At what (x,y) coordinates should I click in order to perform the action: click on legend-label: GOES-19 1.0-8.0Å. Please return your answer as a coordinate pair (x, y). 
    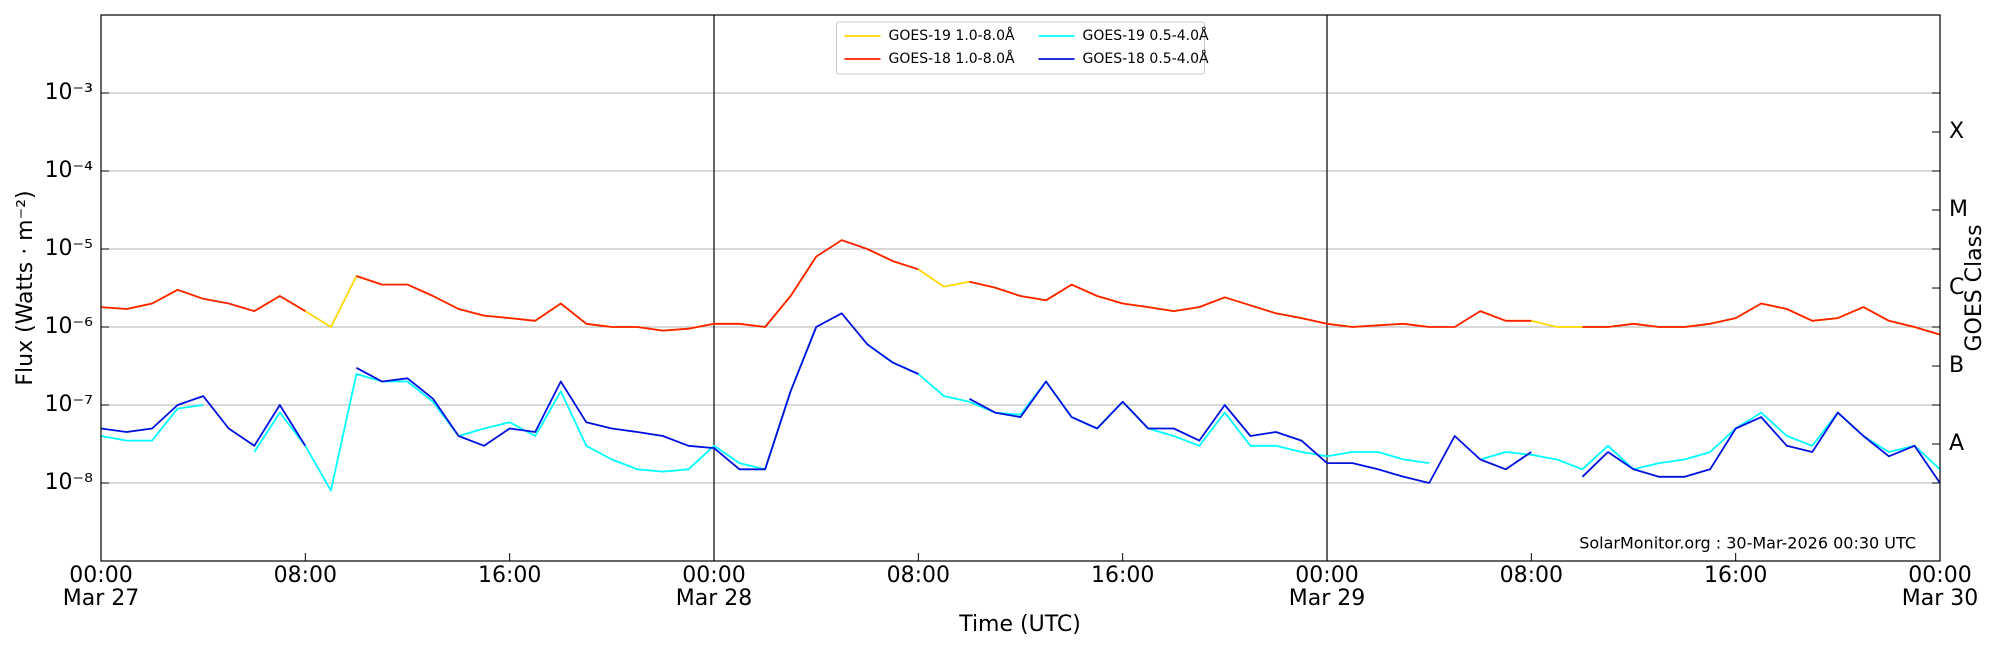
    Looking at the image, I should click on (952, 35).